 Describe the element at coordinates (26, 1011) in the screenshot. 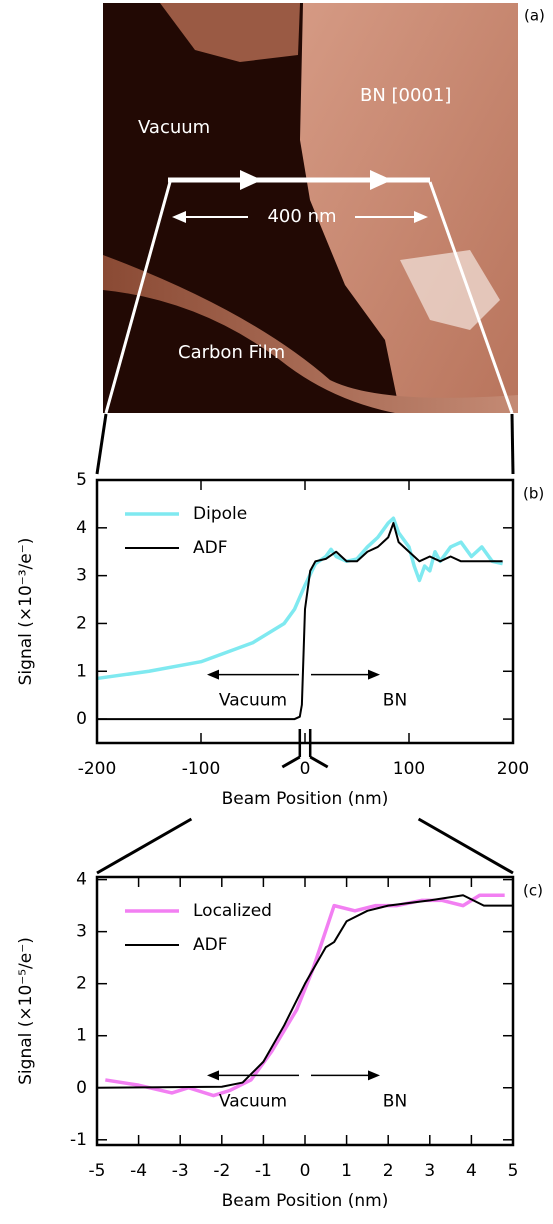

I see `y-axis-label: Signal (×10⁻⁵/e⁻)` at that location.